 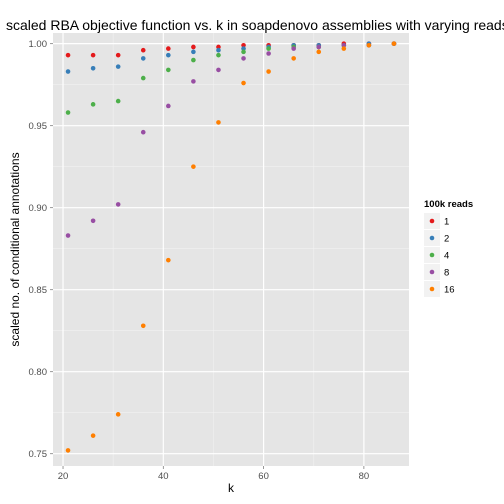 What do you see at coordinates (446, 272) in the screenshot?
I see `legend-label: 8` at bounding box center [446, 272].